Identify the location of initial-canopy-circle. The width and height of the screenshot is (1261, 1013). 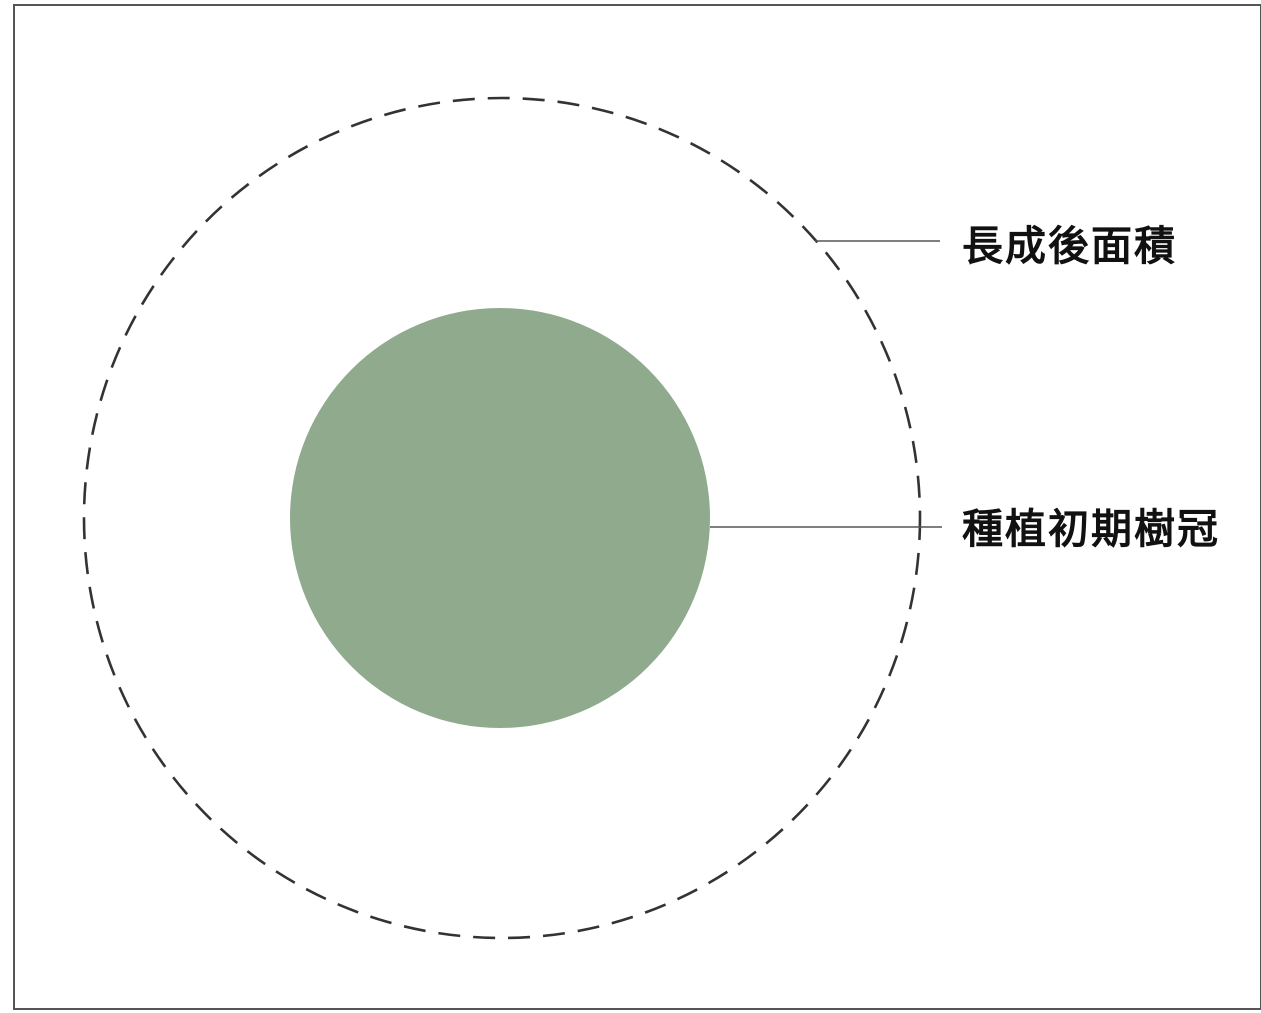
(500, 518).